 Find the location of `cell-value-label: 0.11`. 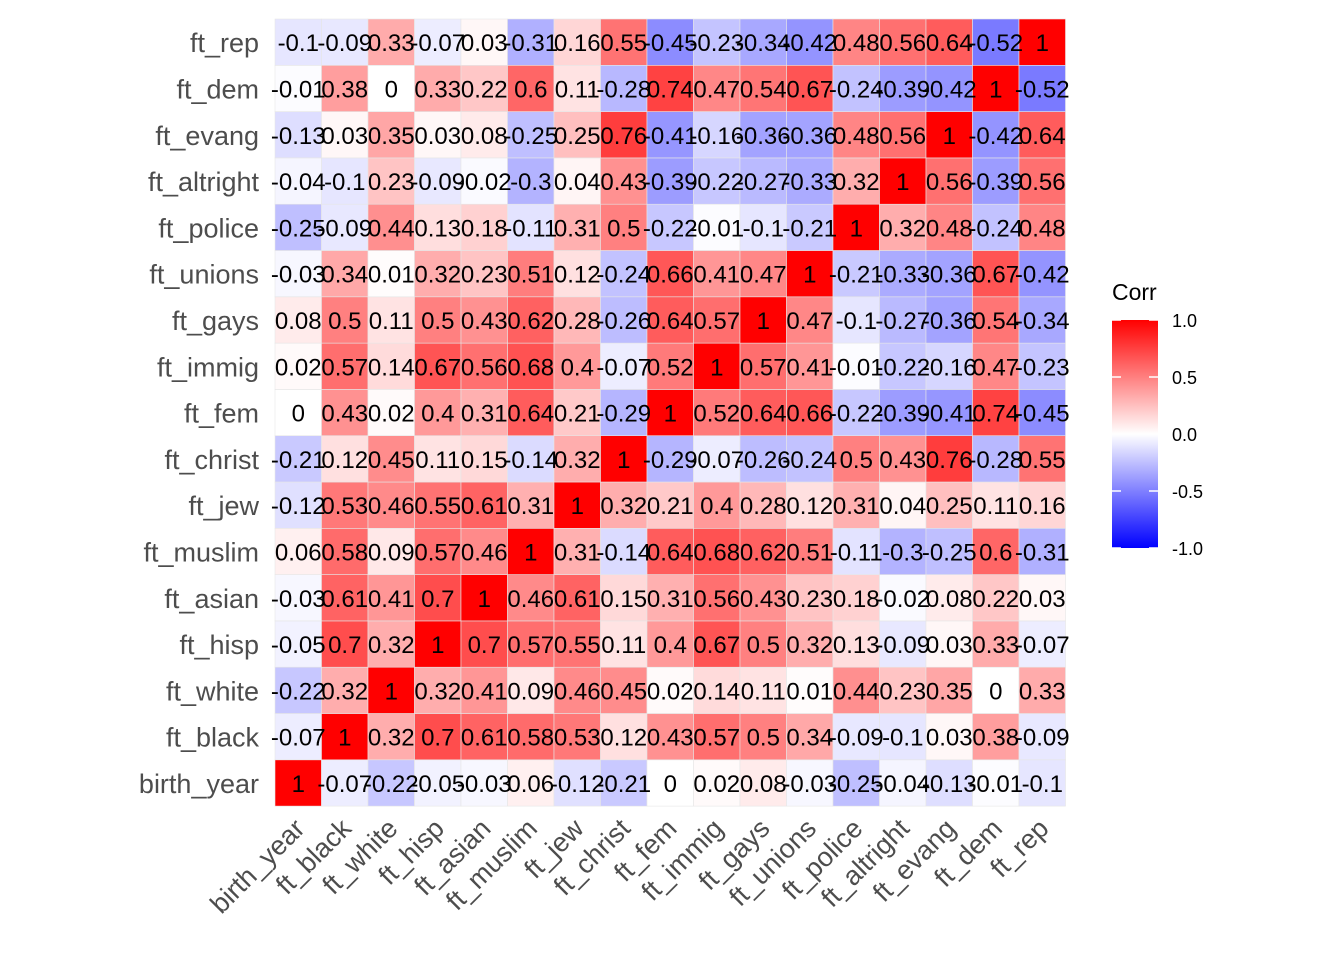

cell-value-label: 0.11 is located at coordinates (577, 89).